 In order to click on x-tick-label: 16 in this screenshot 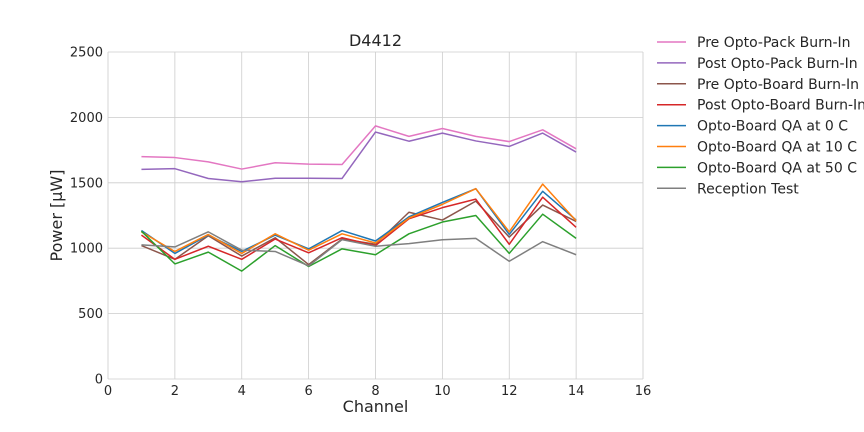, I will do `click(643, 391)`.